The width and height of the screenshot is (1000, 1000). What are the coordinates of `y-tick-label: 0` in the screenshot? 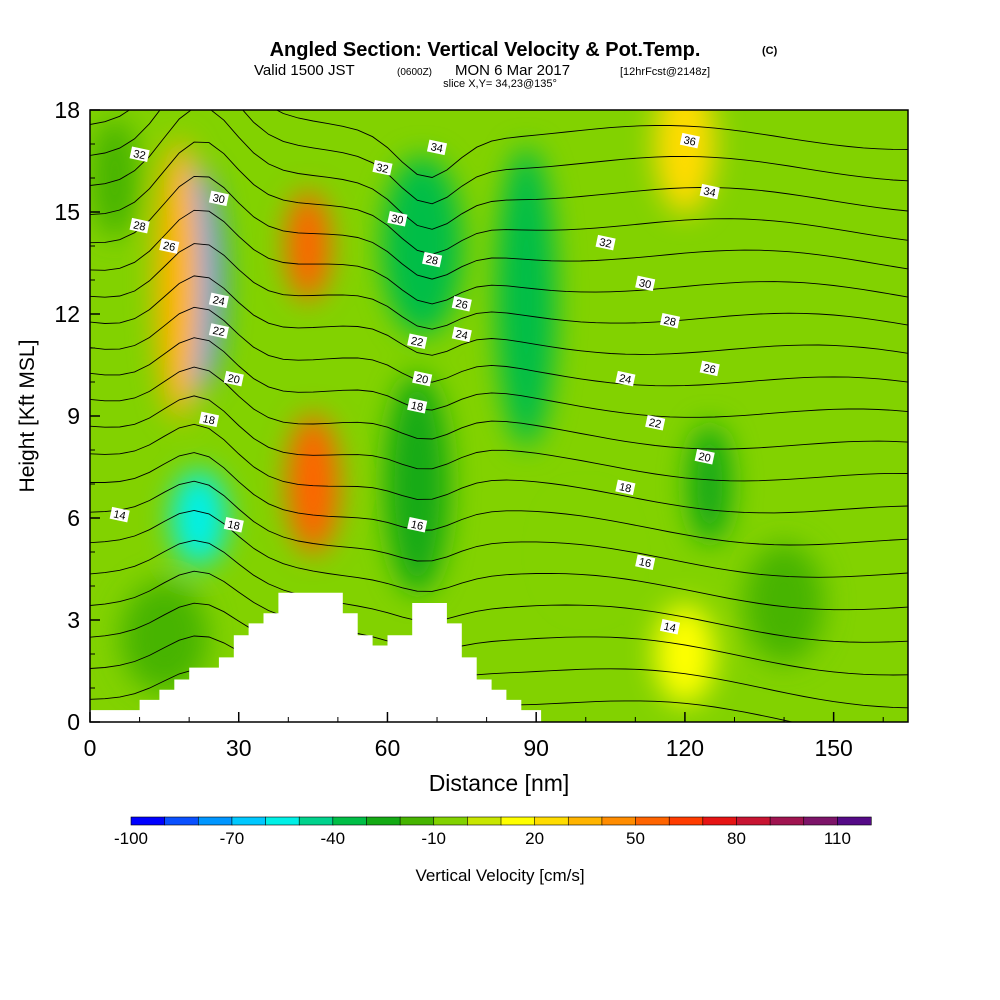 It's located at (73, 722).